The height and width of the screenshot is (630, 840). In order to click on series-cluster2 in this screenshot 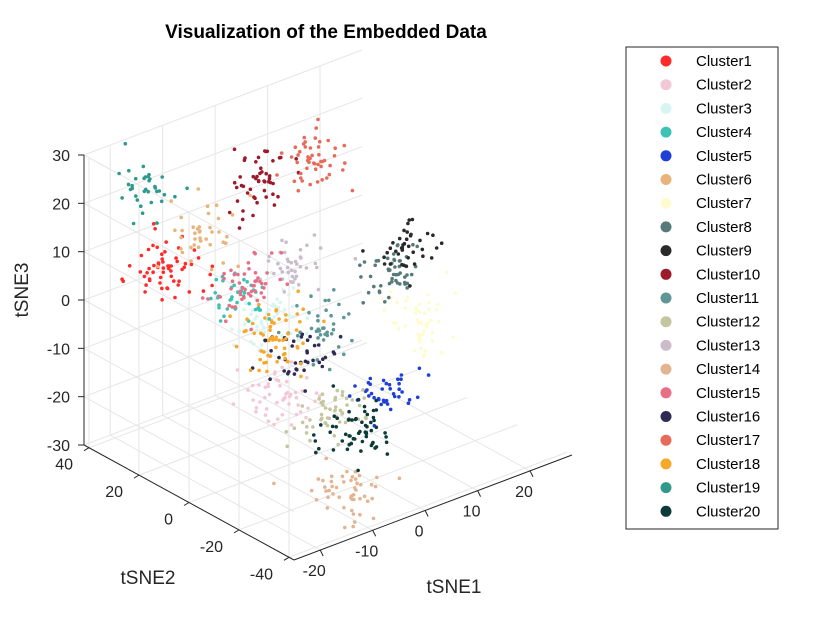, I will do `click(276, 393)`.